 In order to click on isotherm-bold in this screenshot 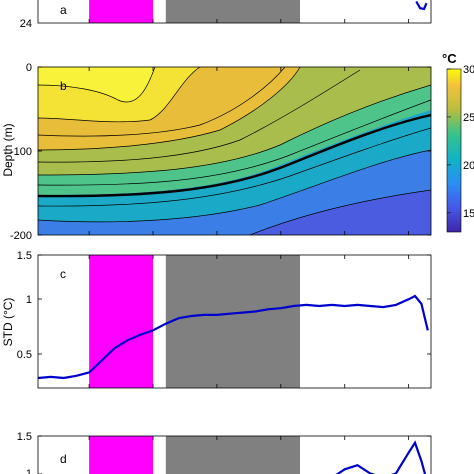, I will do `click(234, 155)`.